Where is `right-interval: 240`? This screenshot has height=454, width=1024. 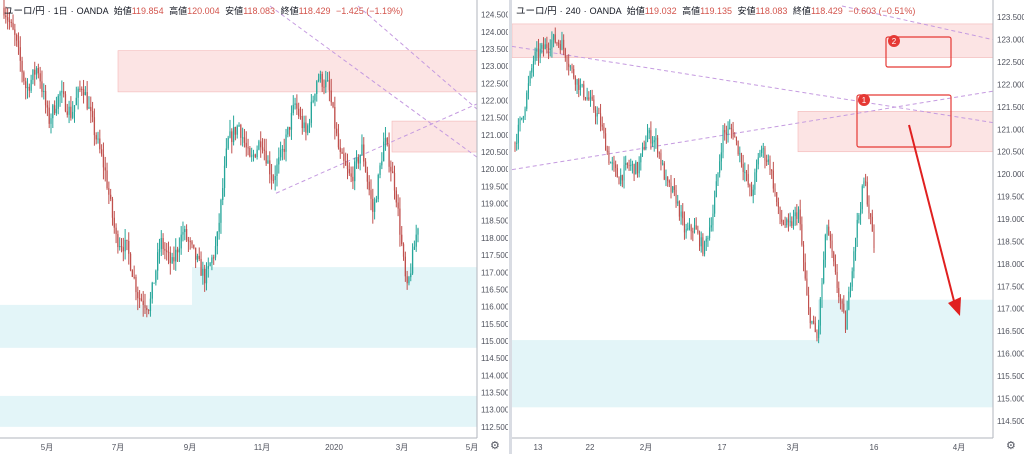 right-interval: 240 is located at coordinates (573, 11).